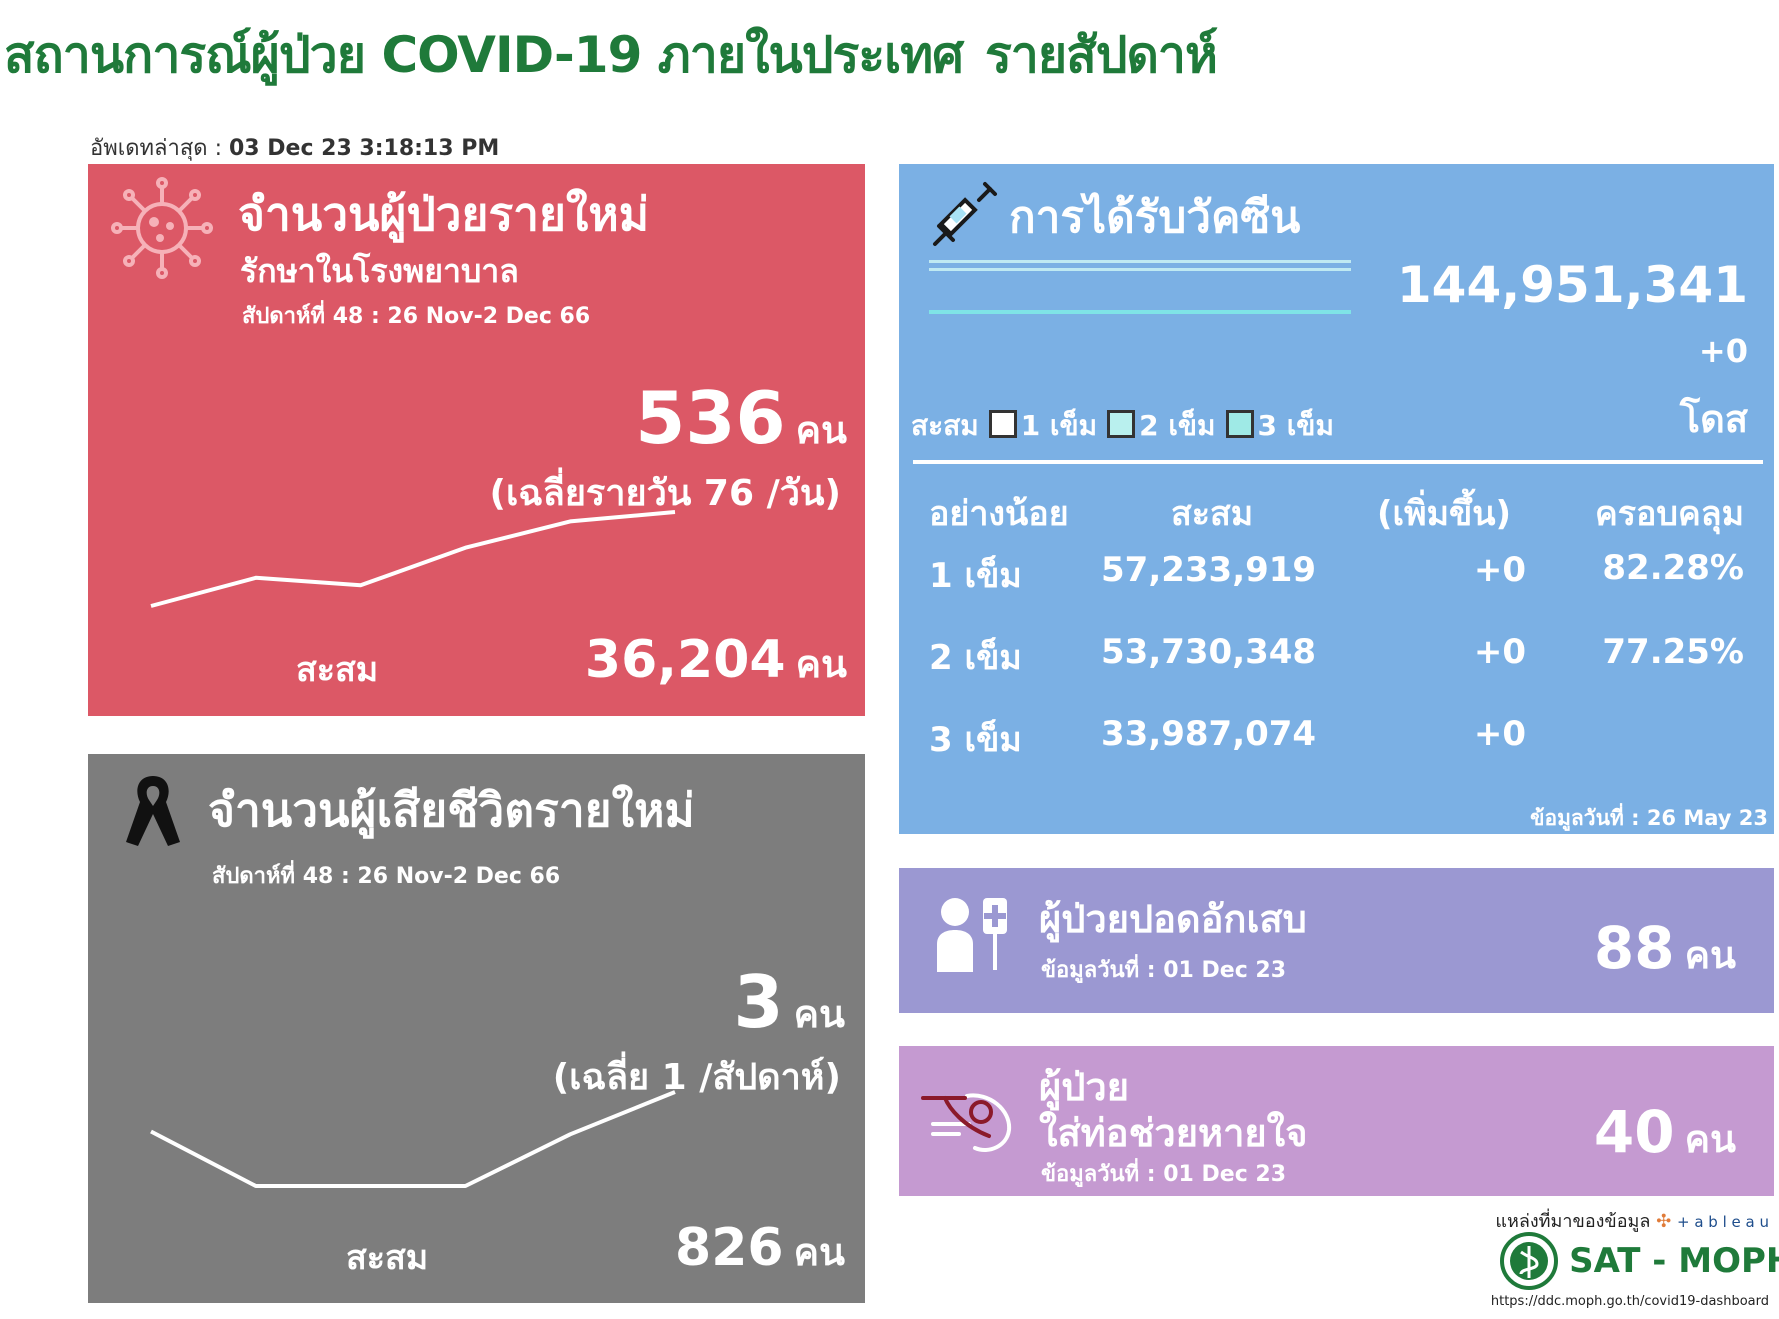 The height and width of the screenshot is (1319, 1779). Describe the element at coordinates (386, 876) in the screenshot. I see `new-deaths-week: สัปดาห์ที่ 48 : 26 Nov-2 Dec 66` at that location.